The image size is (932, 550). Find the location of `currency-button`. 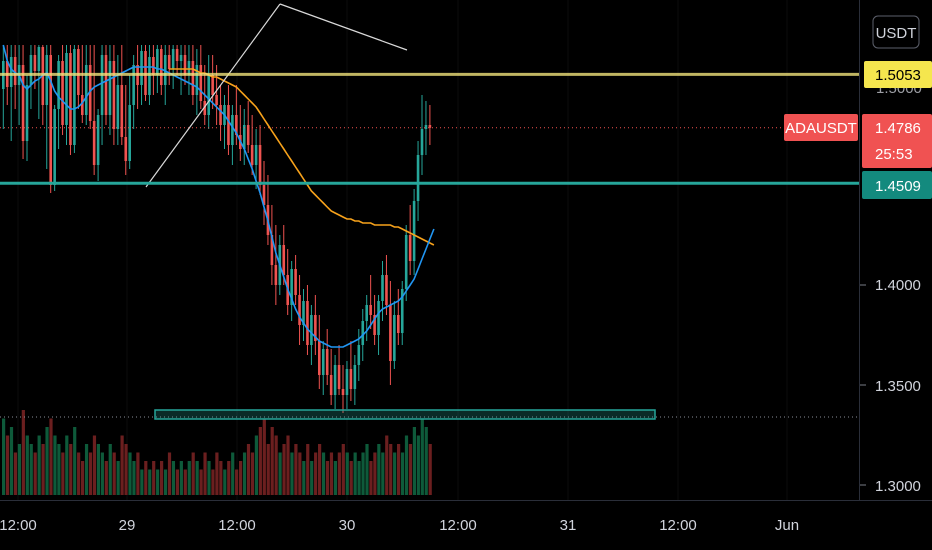

currency-button is located at coordinates (896, 32).